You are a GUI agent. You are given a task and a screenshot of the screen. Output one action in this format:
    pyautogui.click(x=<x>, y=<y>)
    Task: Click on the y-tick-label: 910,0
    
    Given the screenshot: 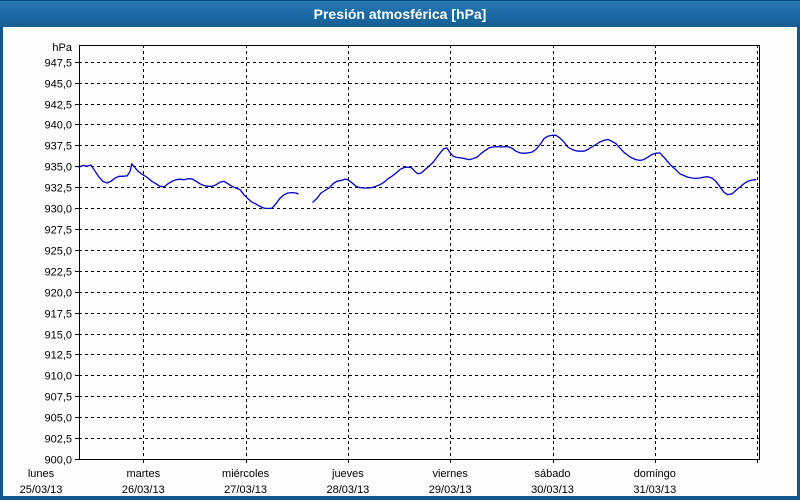 What is the action you would take?
    pyautogui.click(x=58, y=377)
    